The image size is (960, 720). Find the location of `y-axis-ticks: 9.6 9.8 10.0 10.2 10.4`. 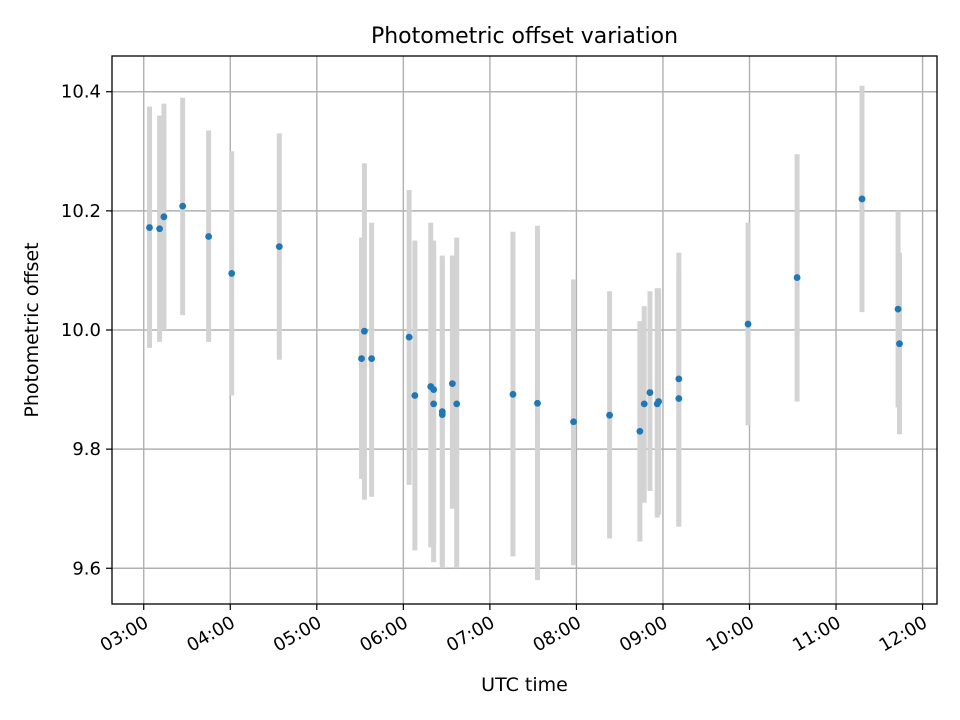

y-axis-ticks: 9.6 9.8 10.0 10.2 10.4 is located at coordinates (86, 330).